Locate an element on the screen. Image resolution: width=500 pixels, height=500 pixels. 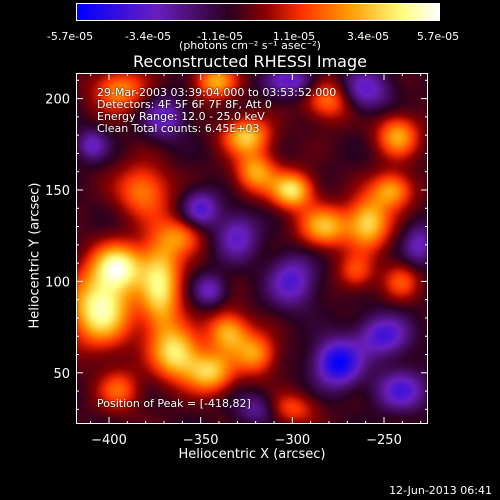
colorbar-gradient is located at coordinates (258, 12).